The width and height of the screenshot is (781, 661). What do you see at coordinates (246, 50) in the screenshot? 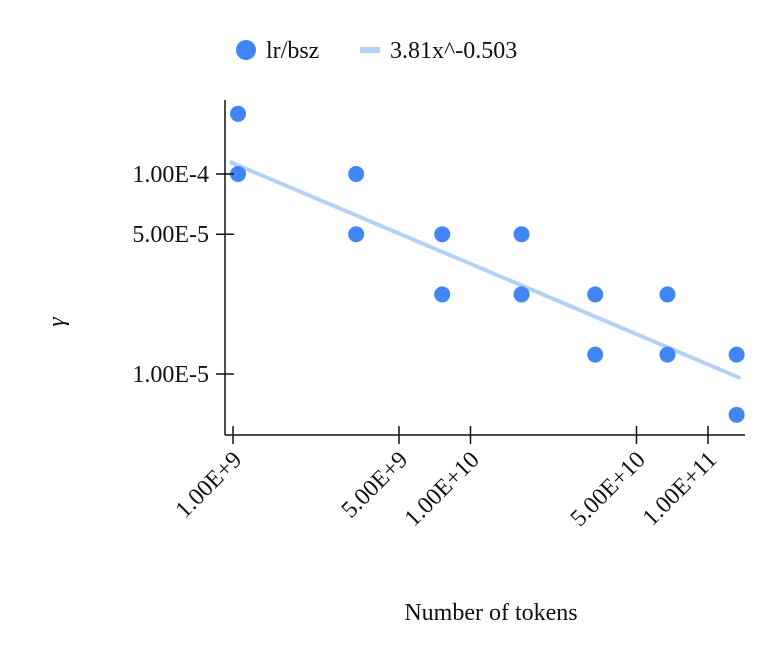
I see `legend-marker-scatter` at bounding box center [246, 50].